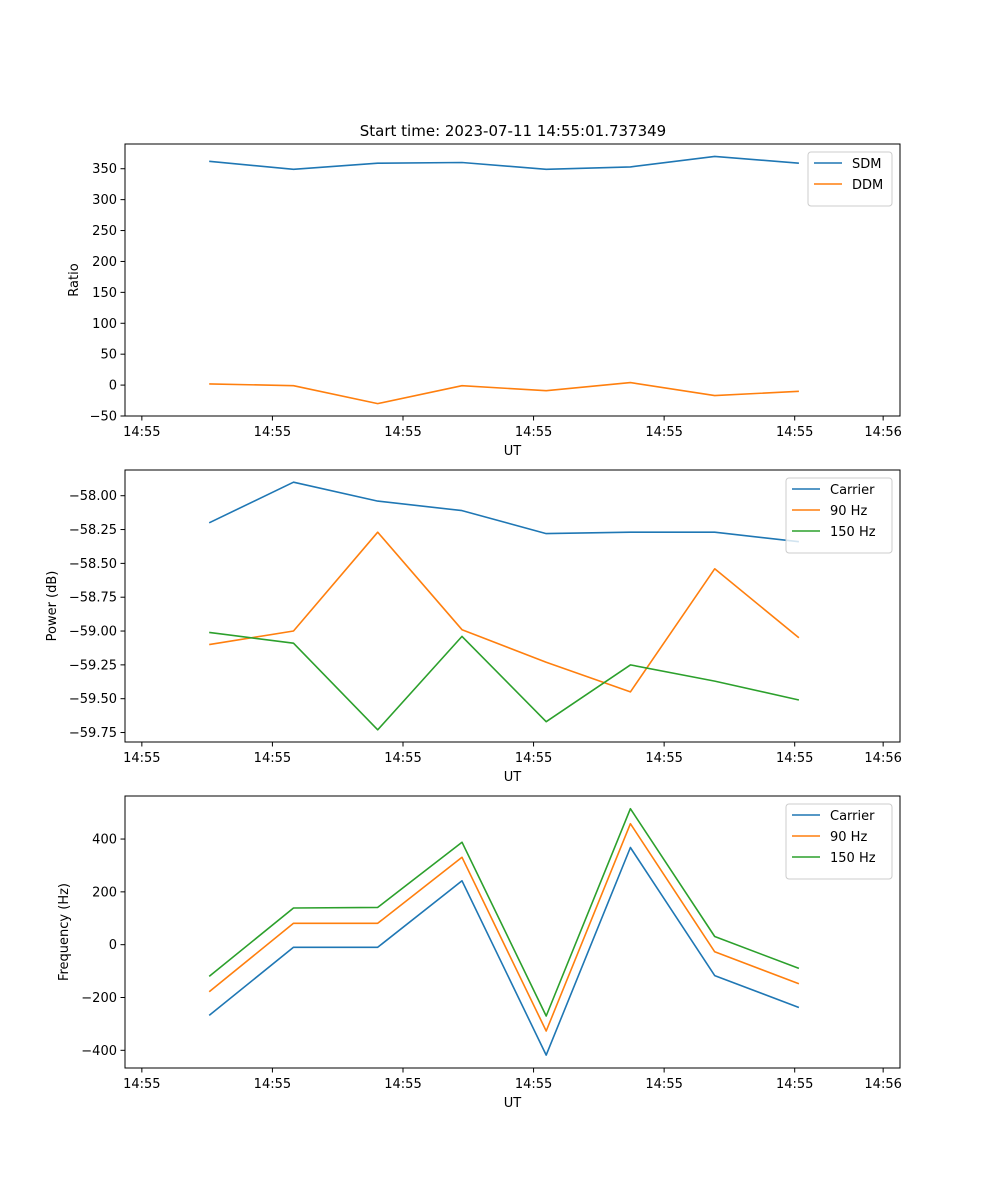 This screenshot has height=1200, width=1000. I want to click on series-line-sdm, so click(504, 163).